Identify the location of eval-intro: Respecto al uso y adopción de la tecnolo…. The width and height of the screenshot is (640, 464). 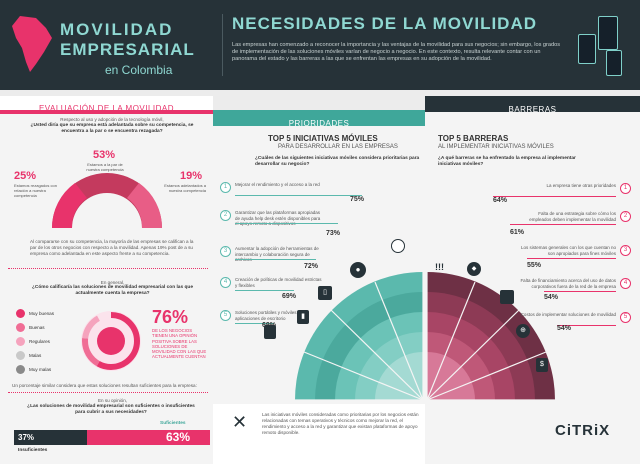
(112, 119).